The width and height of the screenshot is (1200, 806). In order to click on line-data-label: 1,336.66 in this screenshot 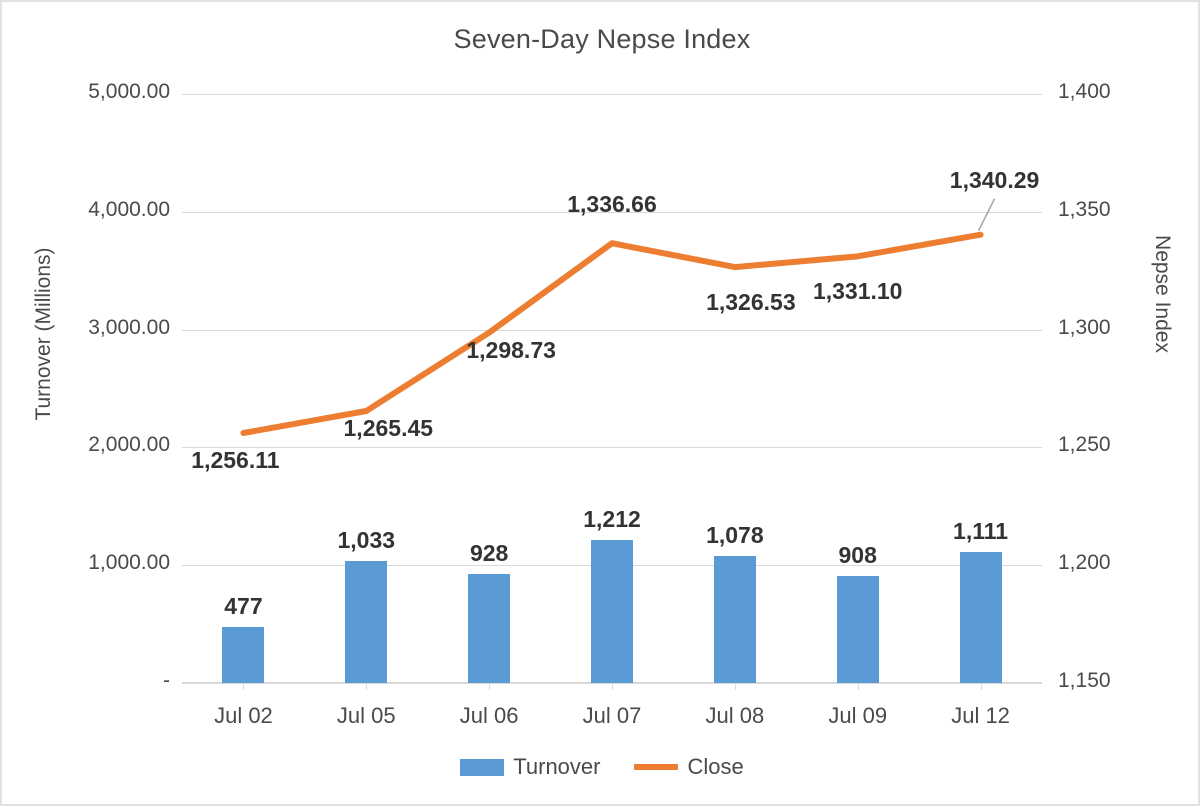, I will do `click(612, 204)`.